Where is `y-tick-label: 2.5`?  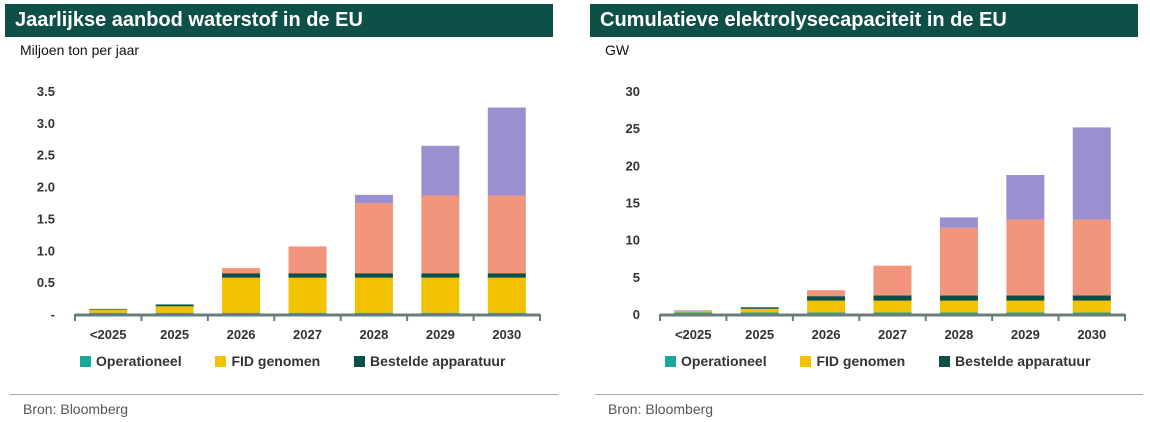
y-tick-label: 2.5 is located at coordinates (46, 155).